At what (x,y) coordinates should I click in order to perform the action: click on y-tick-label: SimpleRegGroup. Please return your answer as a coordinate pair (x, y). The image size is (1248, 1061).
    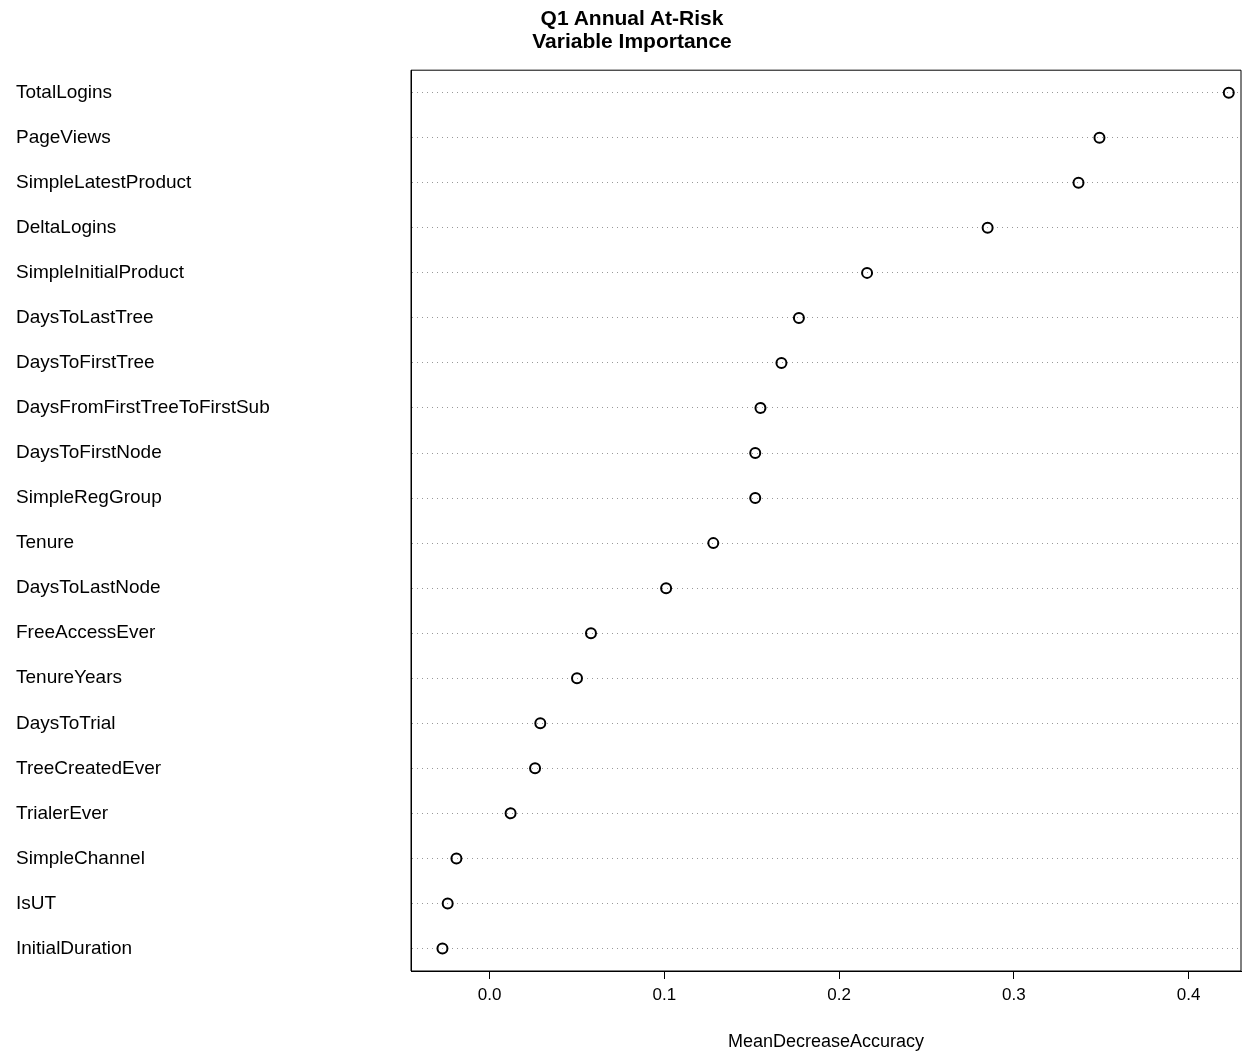
    Looking at the image, I should click on (89, 497).